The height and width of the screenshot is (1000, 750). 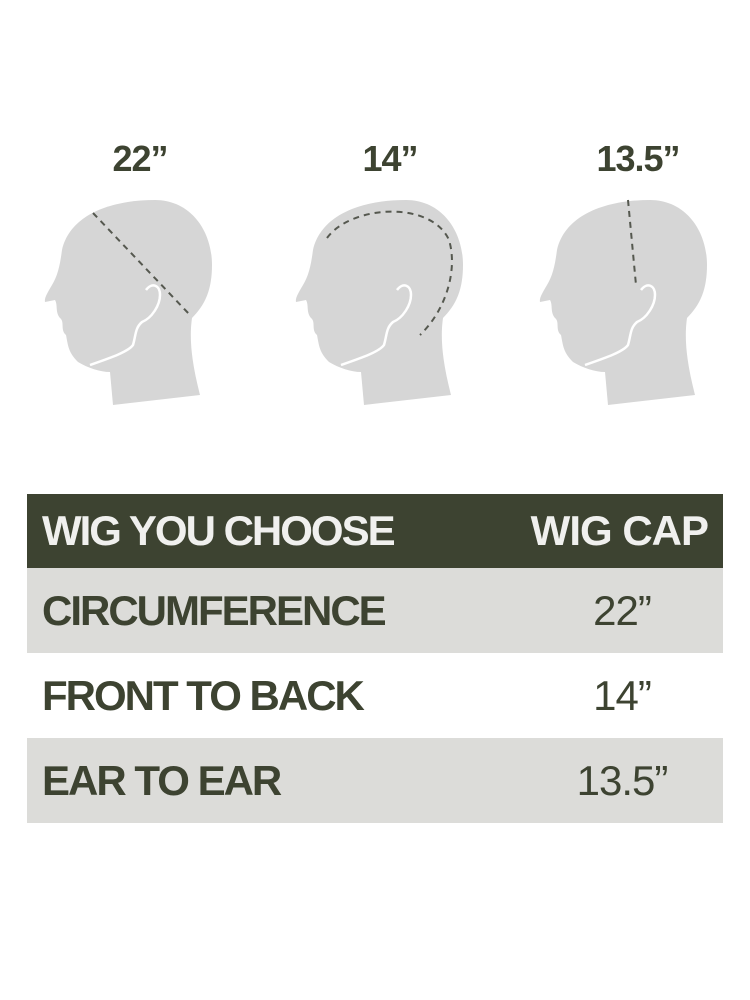 I want to click on circumference-label: 22”, so click(x=140, y=158).